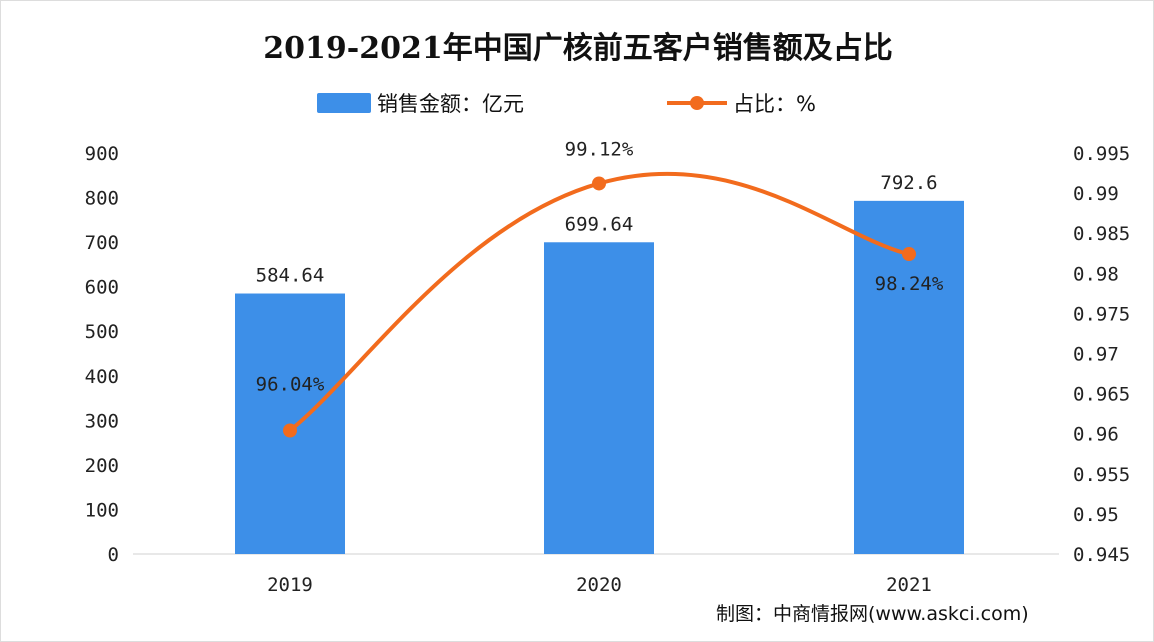 The image size is (1154, 642). I want to click on line-data-label: 99.12%, so click(599, 149).